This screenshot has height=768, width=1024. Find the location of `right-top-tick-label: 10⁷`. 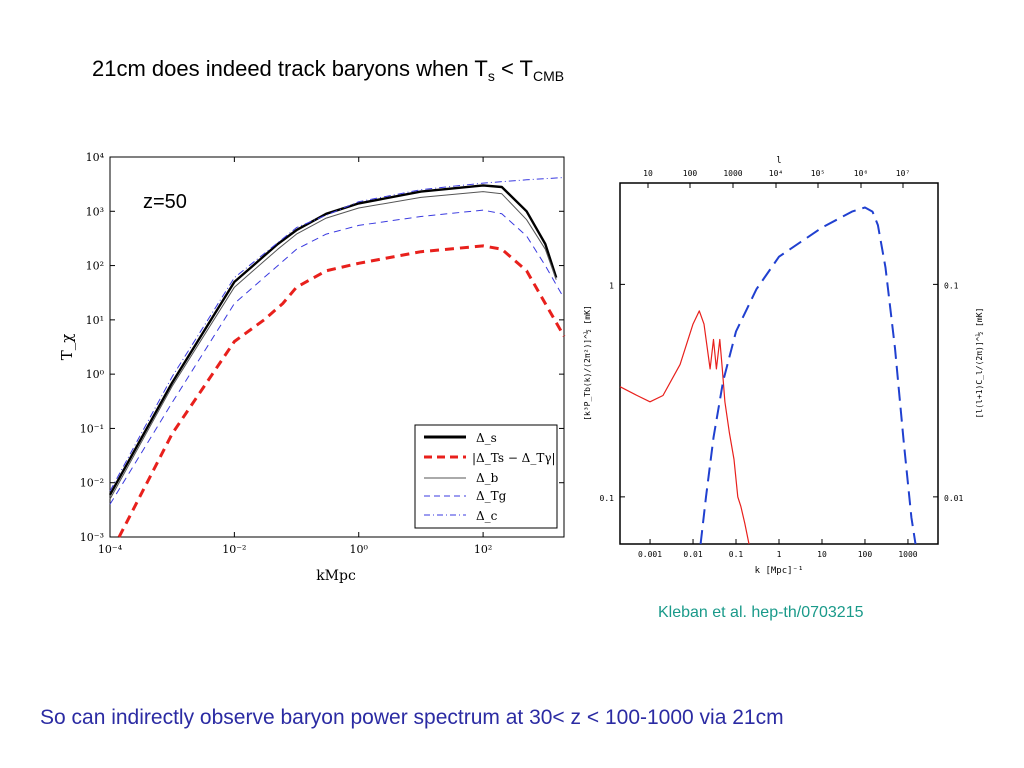

right-top-tick-label: 10⁷ is located at coordinates (903, 173).